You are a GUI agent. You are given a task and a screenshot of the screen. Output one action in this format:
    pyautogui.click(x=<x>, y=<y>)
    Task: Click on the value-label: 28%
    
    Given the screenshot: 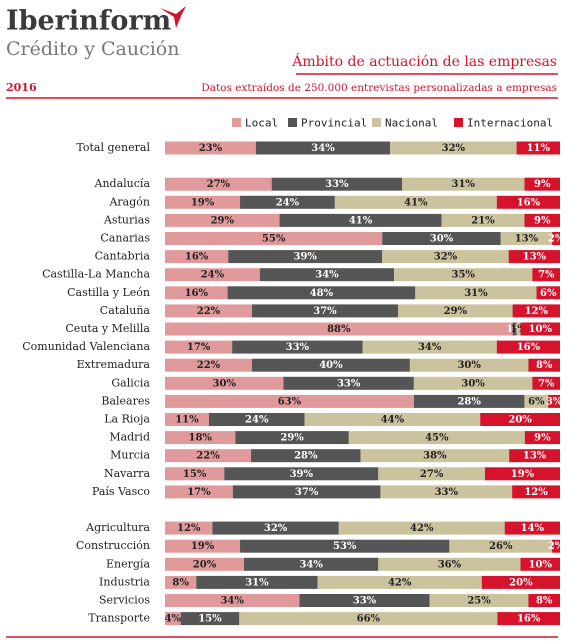 What is the action you would take?
    pyautogui.click(x=306, y=456)
    